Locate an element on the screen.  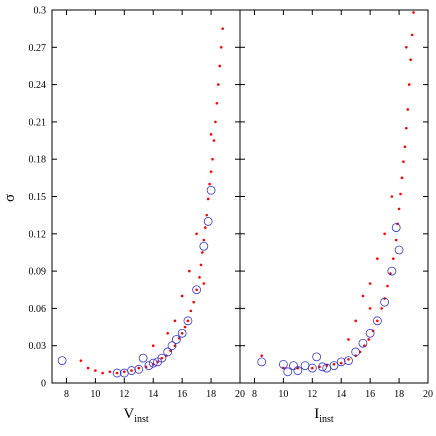
x-tick-label: 18 is located at coordinates (211, 394).